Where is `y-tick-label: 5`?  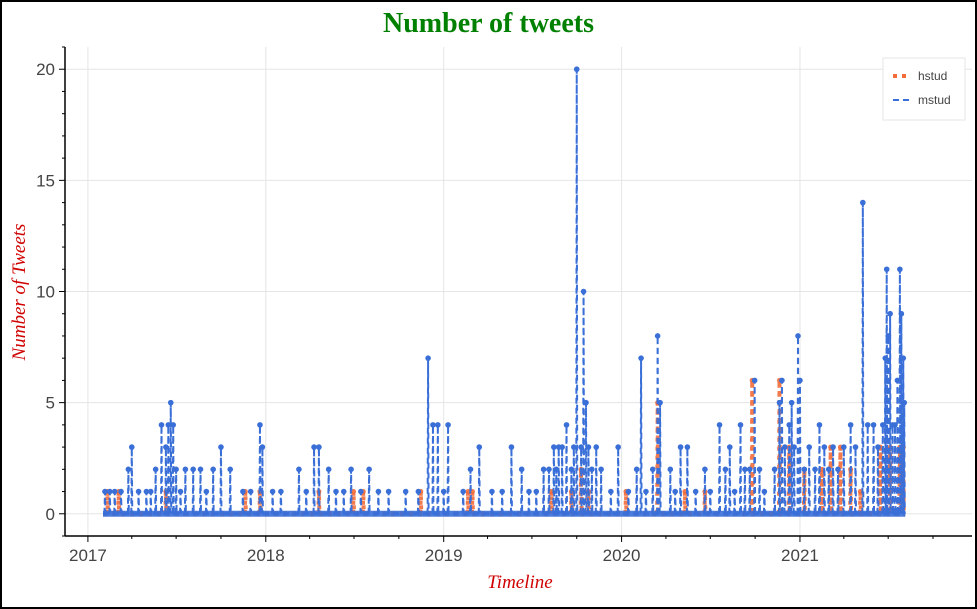 y-tick-label: 5 is located at coordinates (50, 403).